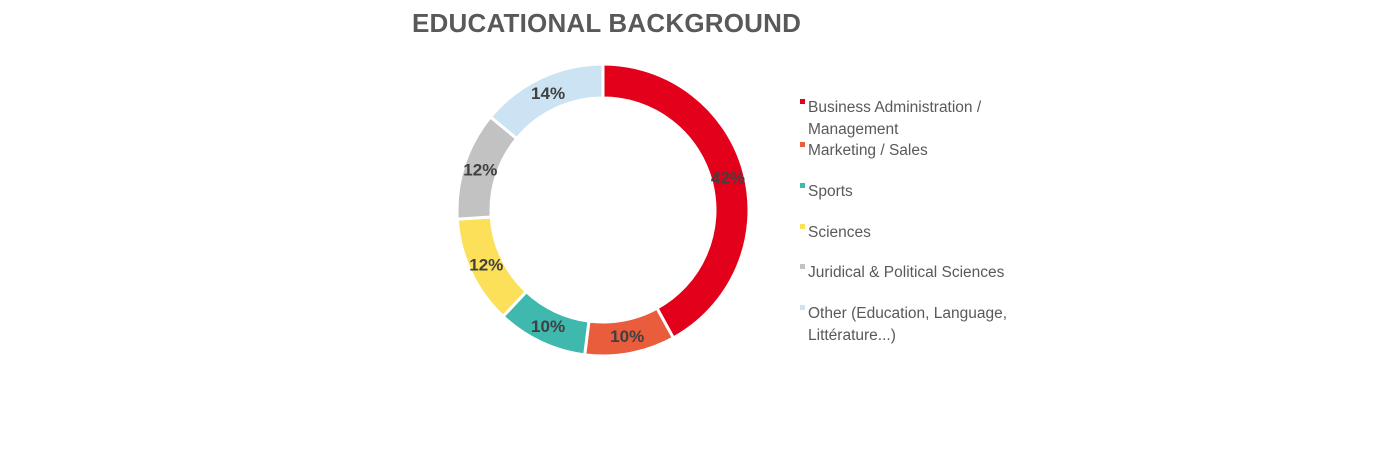 The height and width of the screenshot is (470, 1400). What do you see at coordinates (802, 101) in the screenshot?
I see `legend-swatch-business-administration` at bounding box center [802, 101].